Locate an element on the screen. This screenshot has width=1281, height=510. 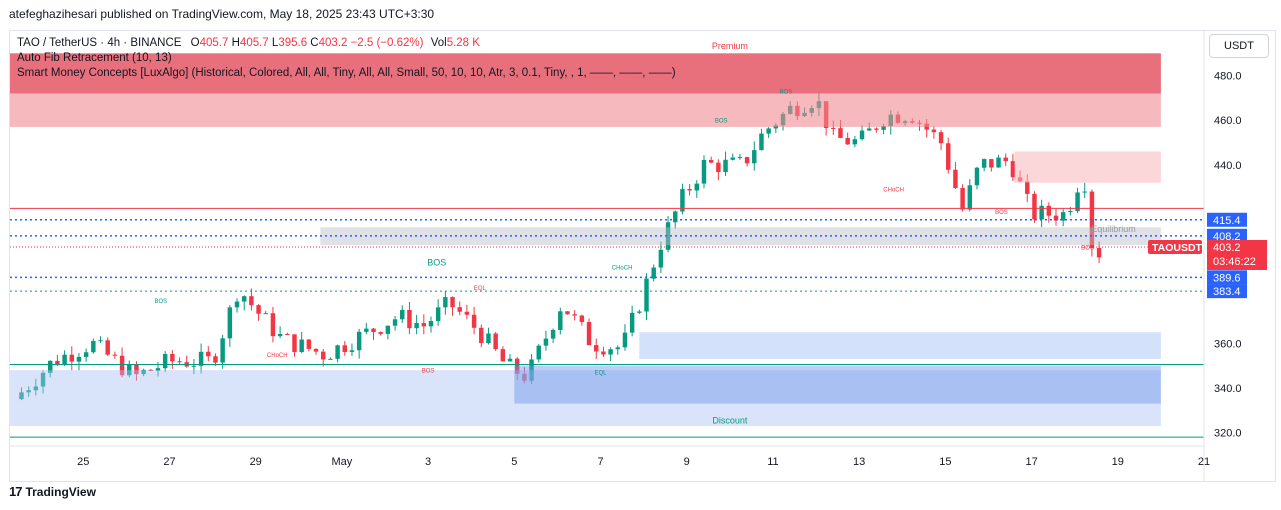
symbol-name: TAO / TetherUS · 4h · BINANCE is located at coordinates (99, 43).